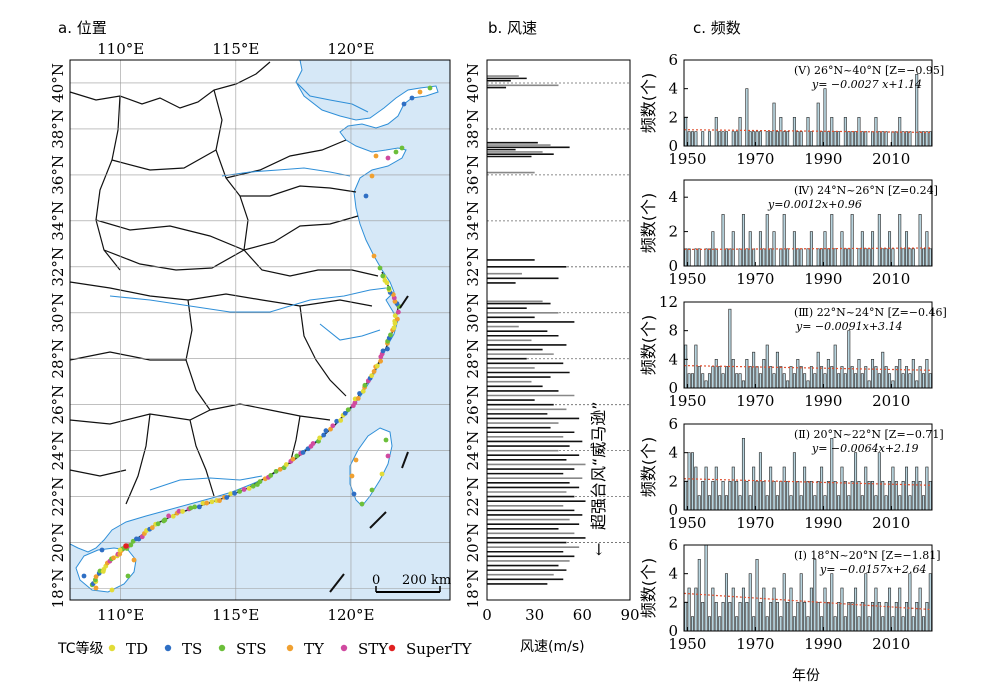 The height and width of the screenshot is (694, 987). Describe the element at coordinates (473, 221) in the screenshot. I see `wind-lat-label: 34°N` at that location.